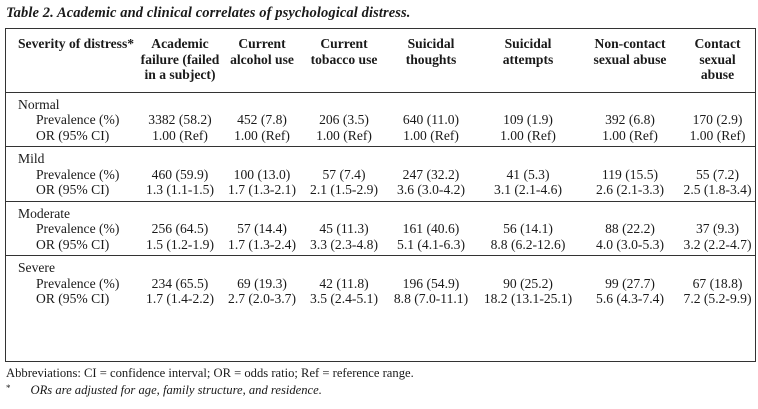  Describe the element at coordinates (431, 244) in the screenshot. I see `table-cell: 5.1 (4.1-6.3)` at that location.